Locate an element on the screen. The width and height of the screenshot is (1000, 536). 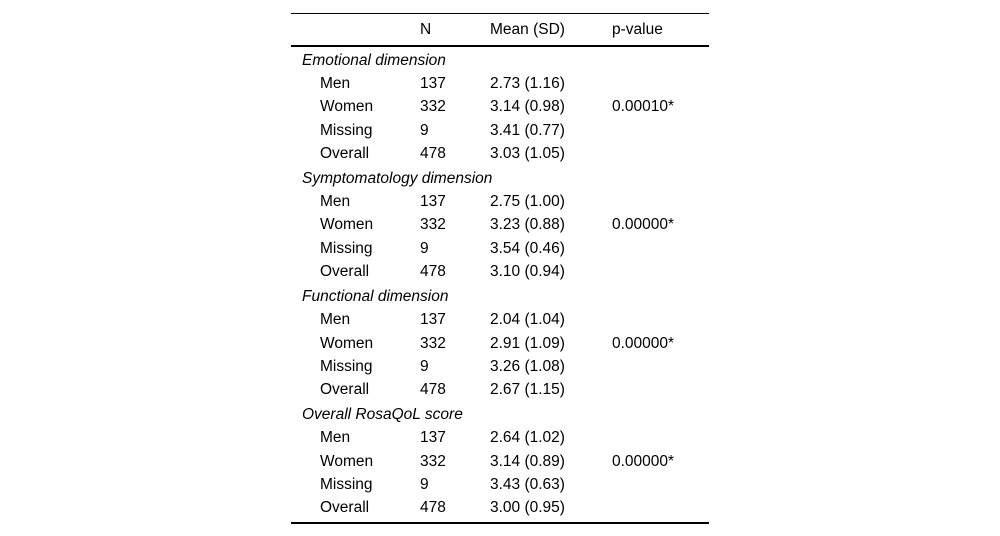
mean-sd-value: 2.64 (1.02) is located at coordinates (527, 438).